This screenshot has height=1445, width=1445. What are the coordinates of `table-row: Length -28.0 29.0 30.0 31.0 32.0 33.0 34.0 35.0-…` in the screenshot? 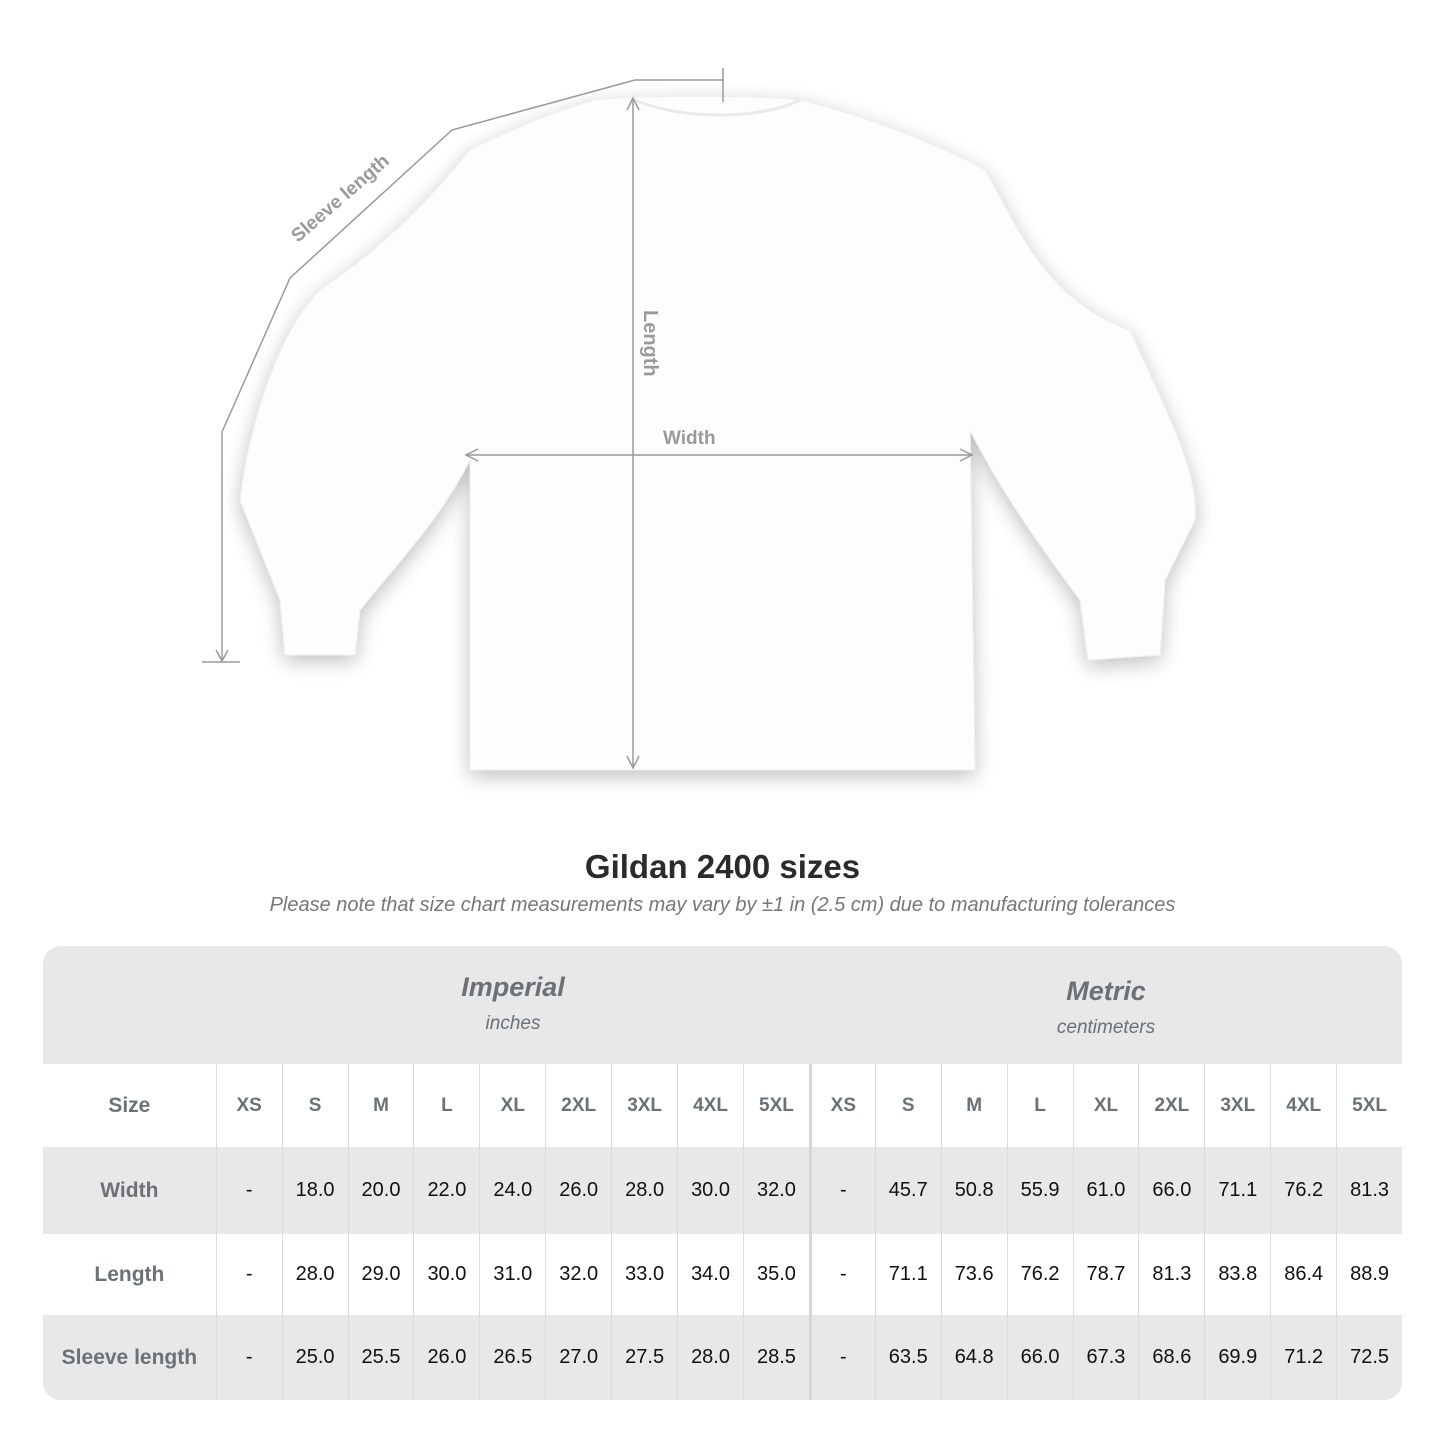 It's located at (722, 1274).